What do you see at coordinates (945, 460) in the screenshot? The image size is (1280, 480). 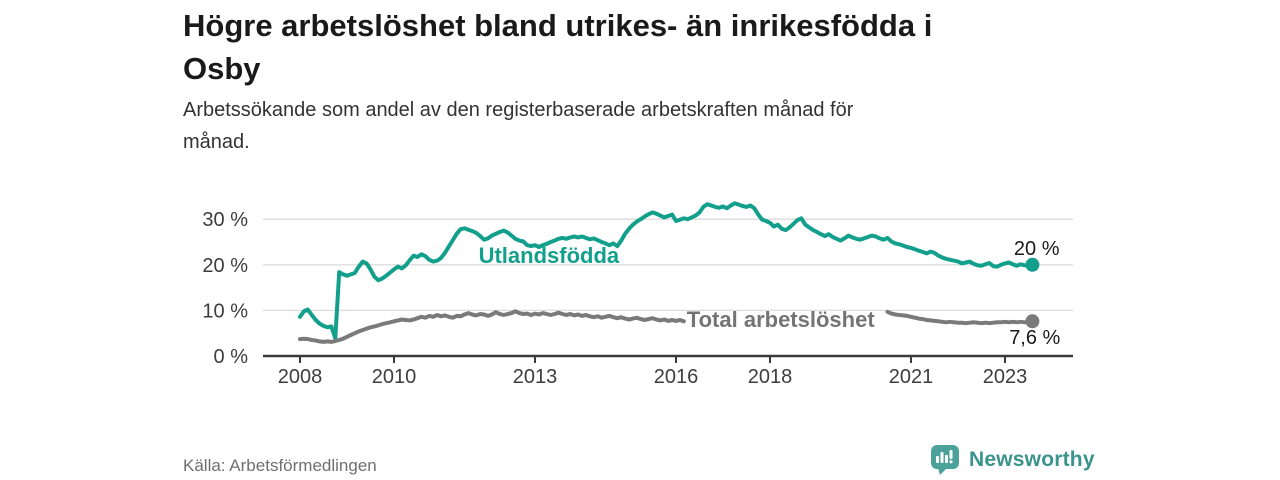 I see `newsworthy-icon` at bounding box center [945, 460].